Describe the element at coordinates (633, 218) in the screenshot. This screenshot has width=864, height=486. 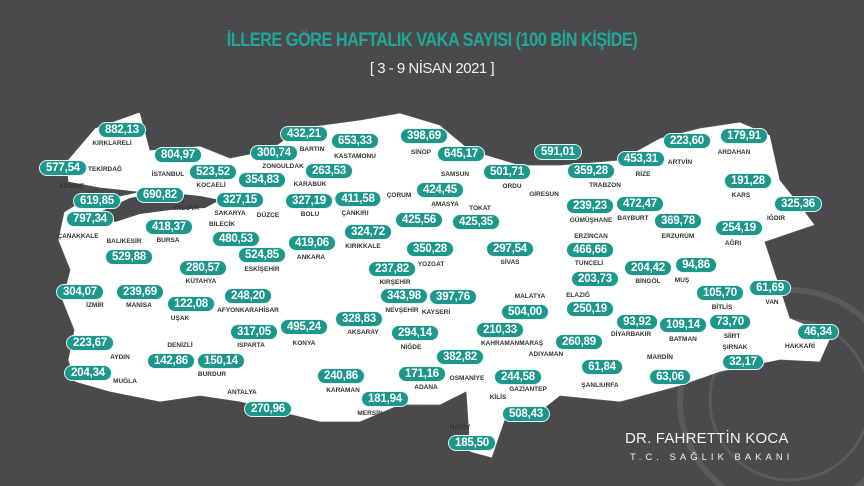
I see `province-name: BAYBURT` at that location.